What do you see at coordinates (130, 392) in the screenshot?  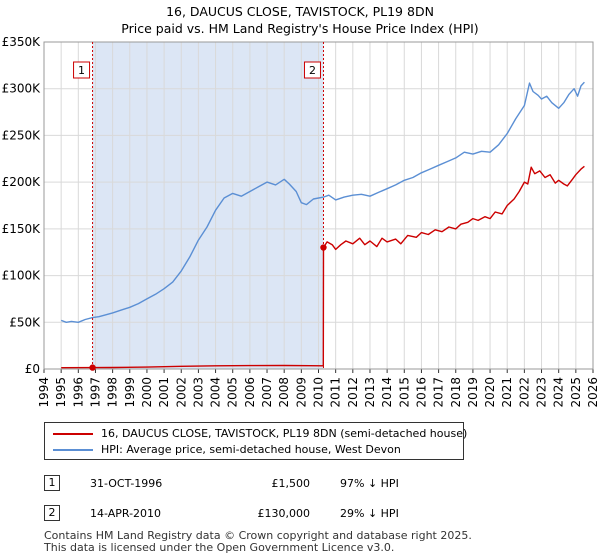 I see `x-tick-label: 1999` at bounding box center [130, 392].